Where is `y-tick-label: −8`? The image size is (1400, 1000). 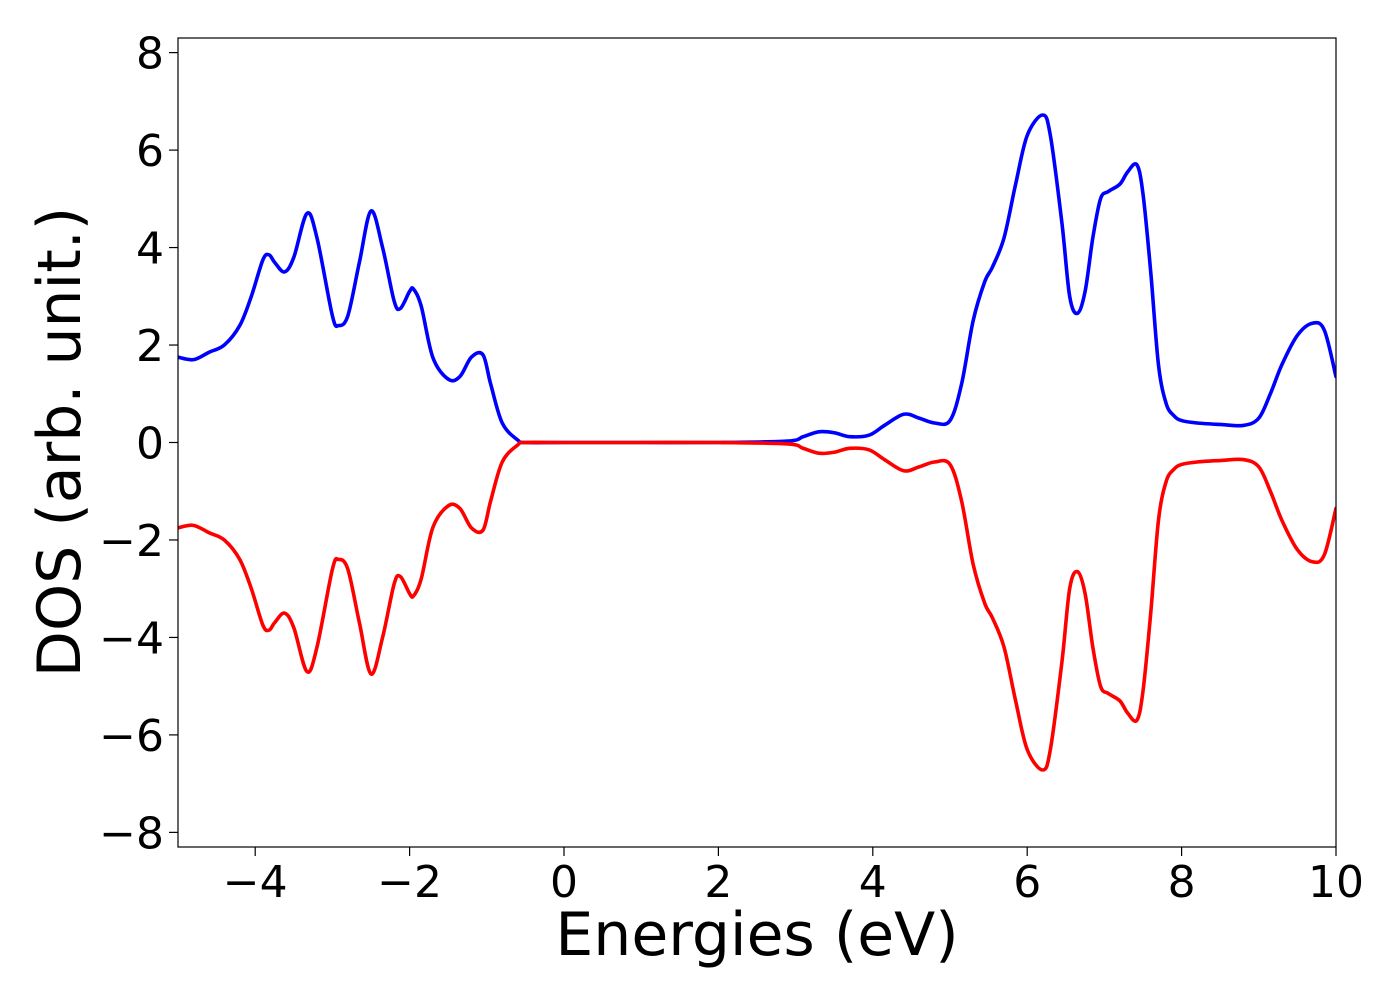 y-tick-label: −8 is located at coordinates (131, 833).